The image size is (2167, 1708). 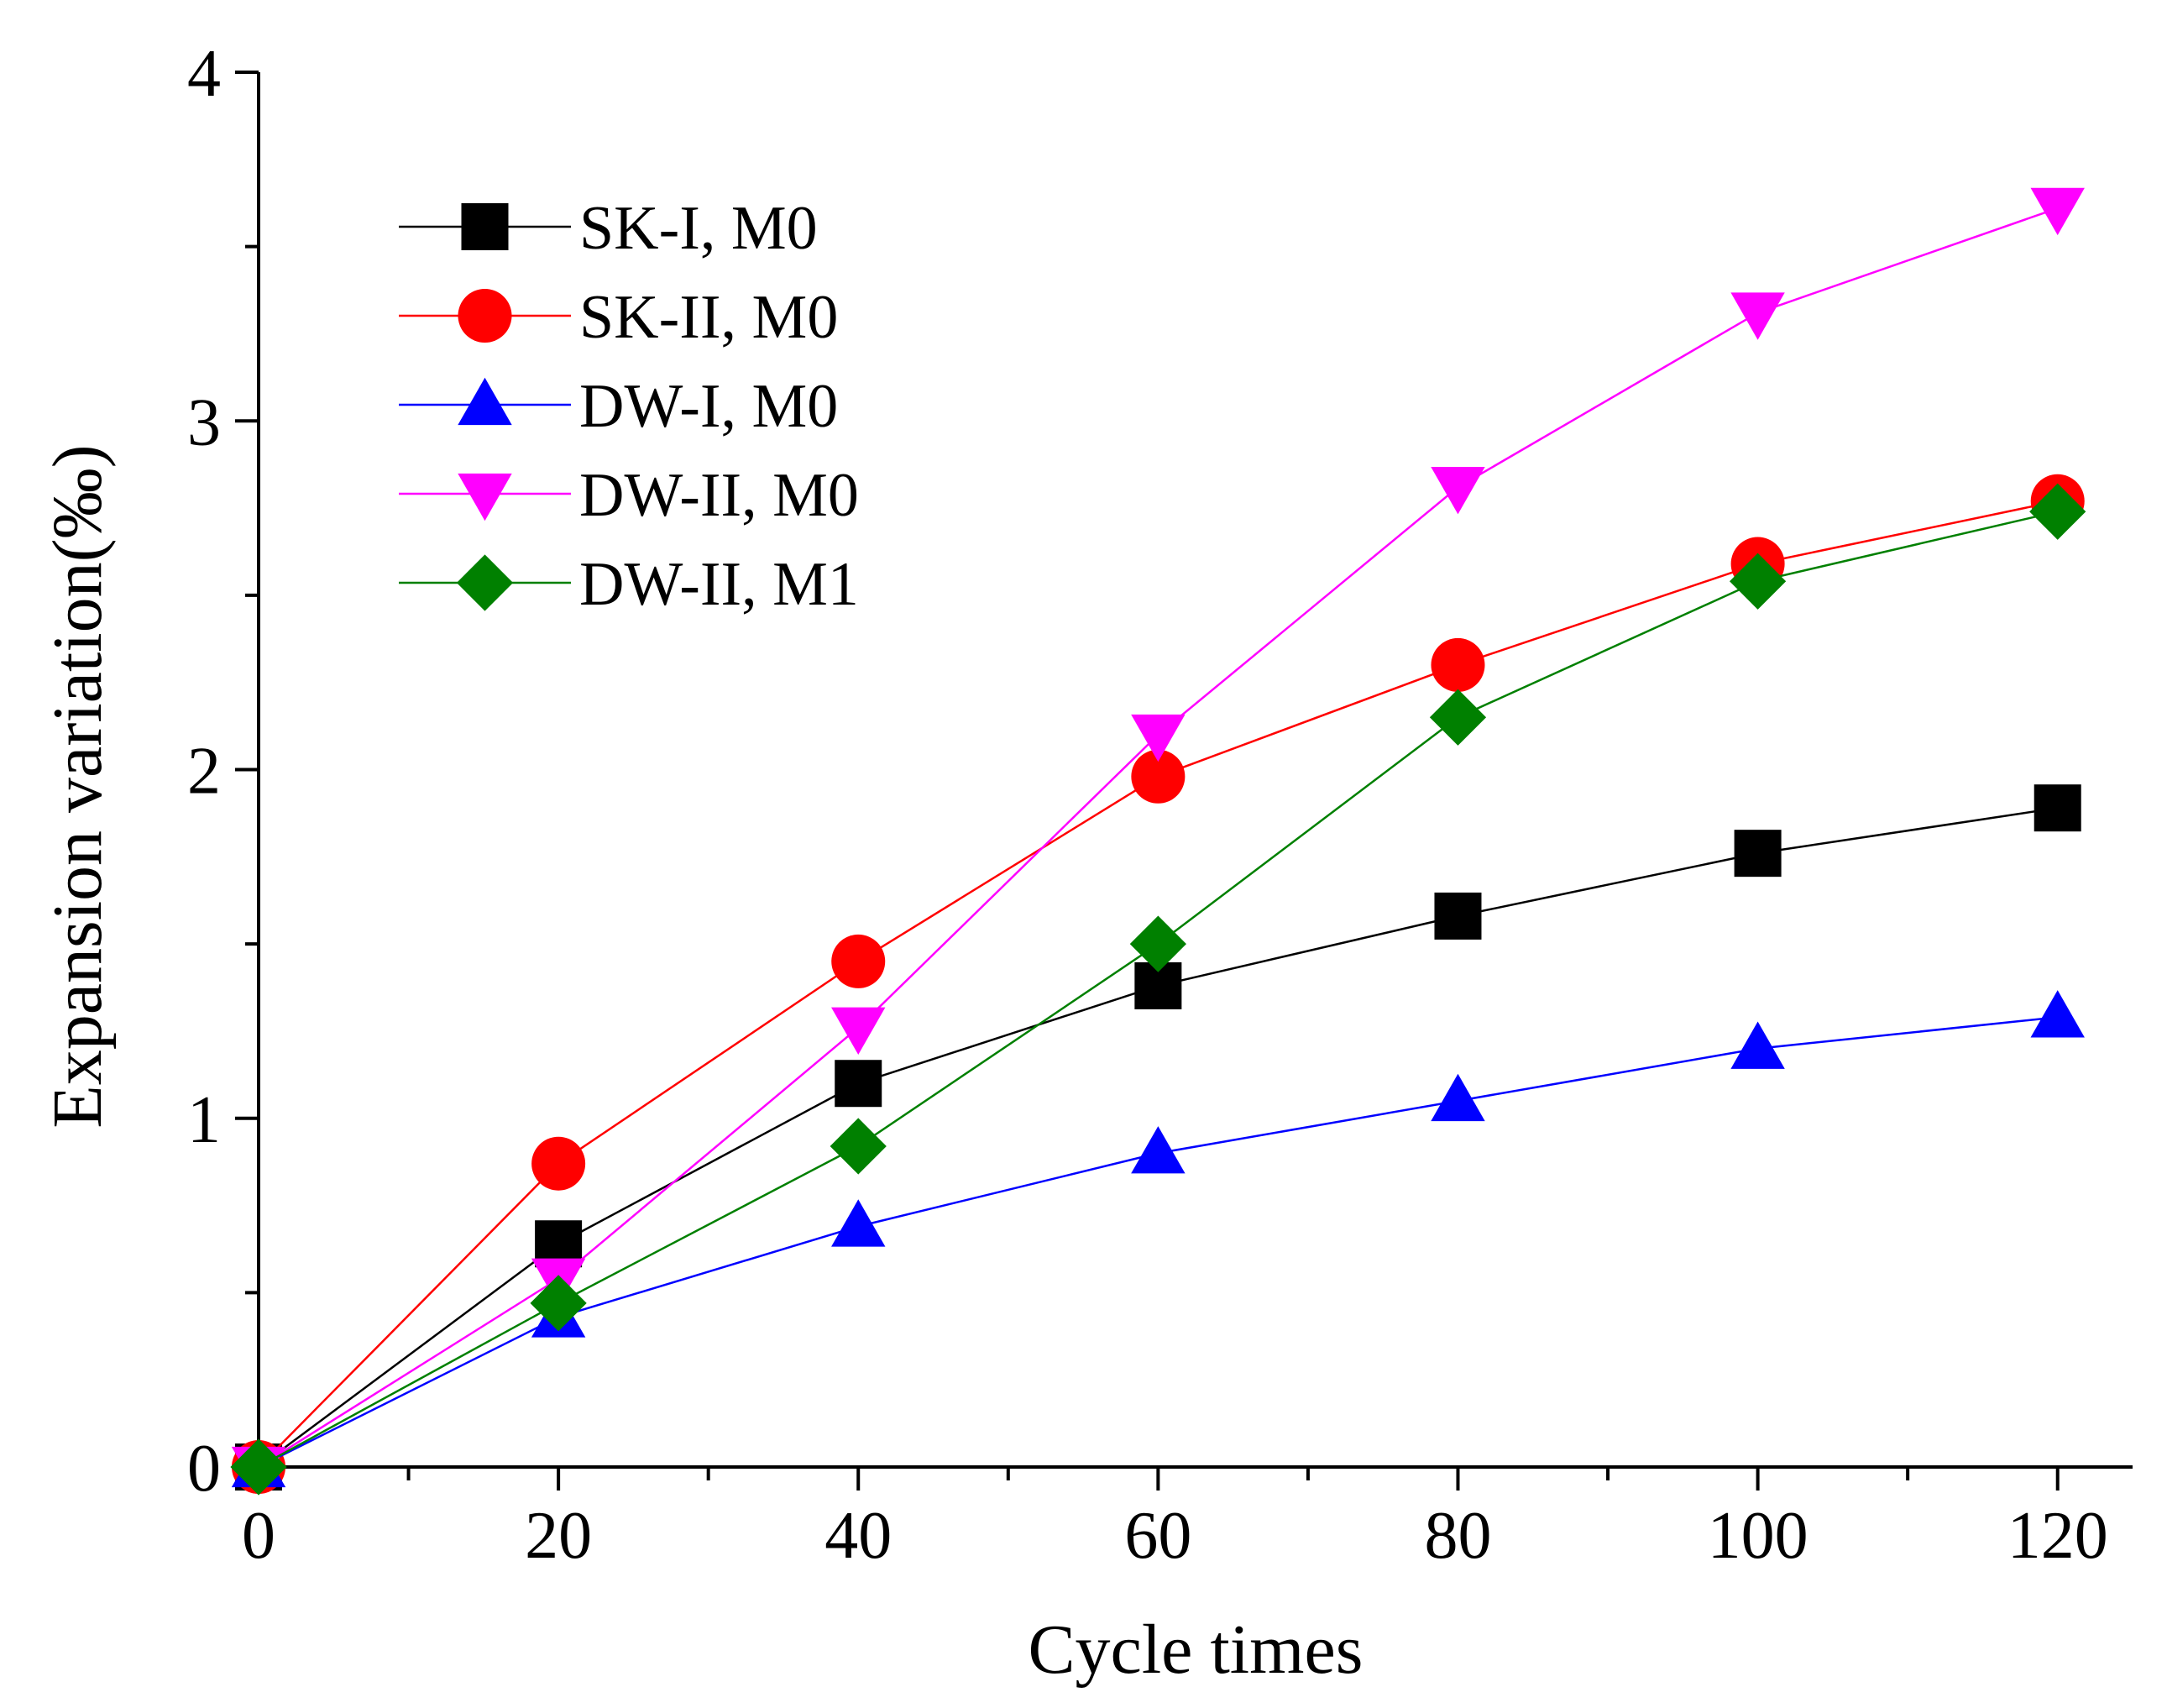 What do you see at coordinates (1758, 1536) in the screenshot?
I see `x-tick-label: 100` at bounding box center [1758, 1536].